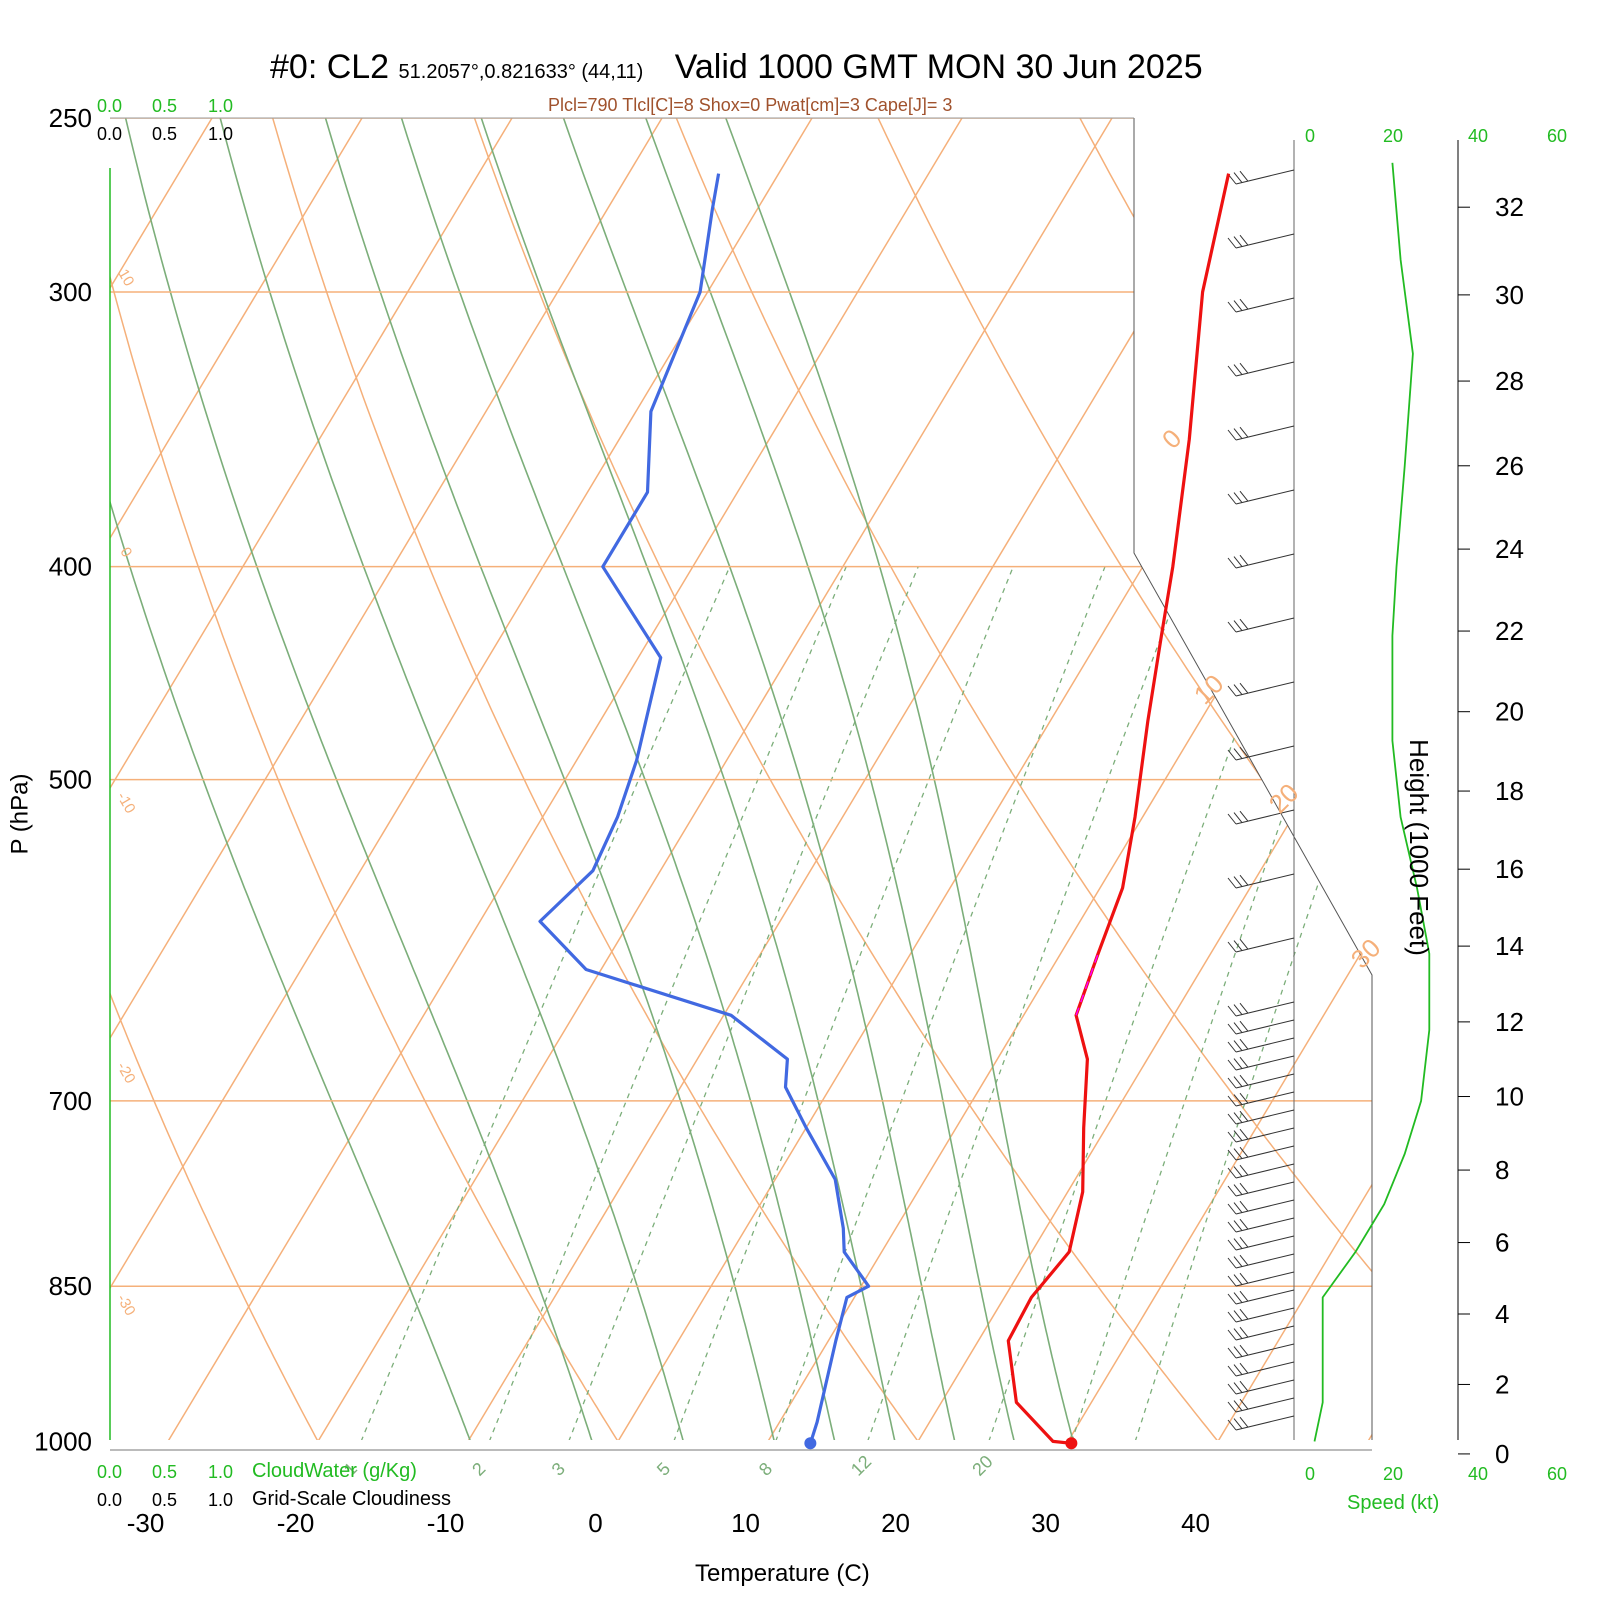  What do you see at coordinates (70, 780) in the screenshot?
I see `pressure-tick-label: 500` at bounding box center [70, 780].